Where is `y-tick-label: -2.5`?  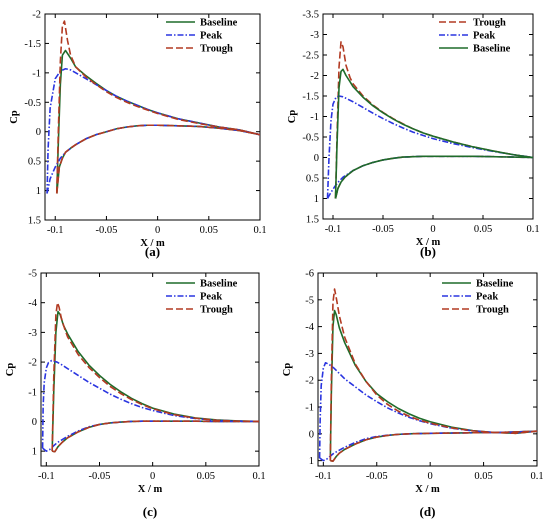 y-tick-label: -2.5 is located at coordinates (310, 56).